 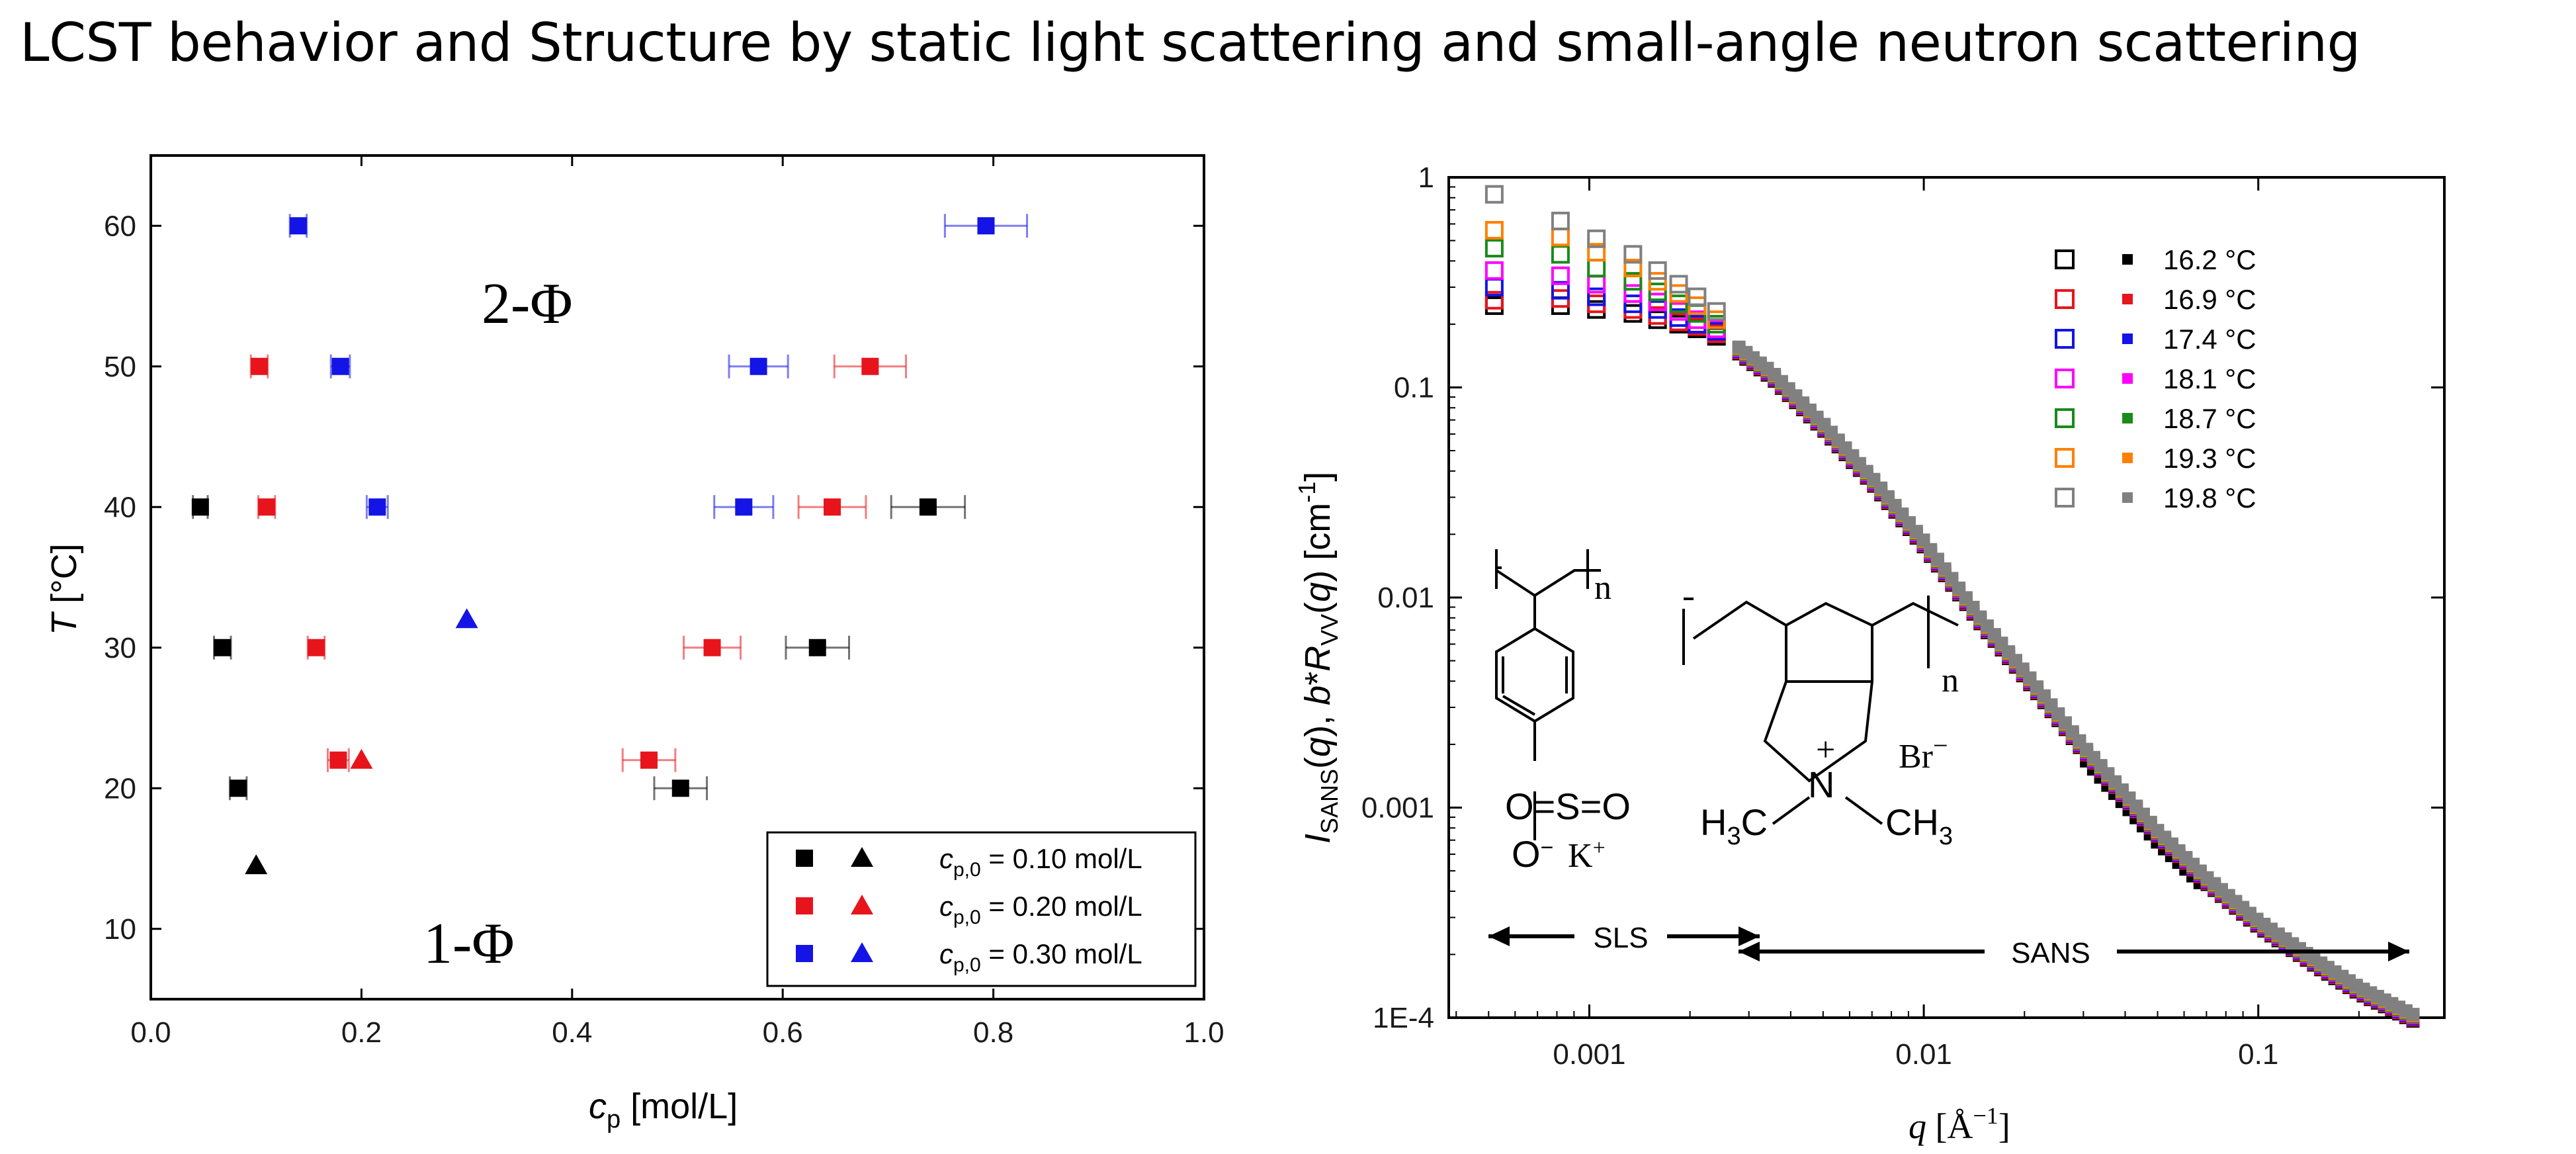 I want to click on pss-sulfonate: O=S=O, so click(x=1568, y=806).